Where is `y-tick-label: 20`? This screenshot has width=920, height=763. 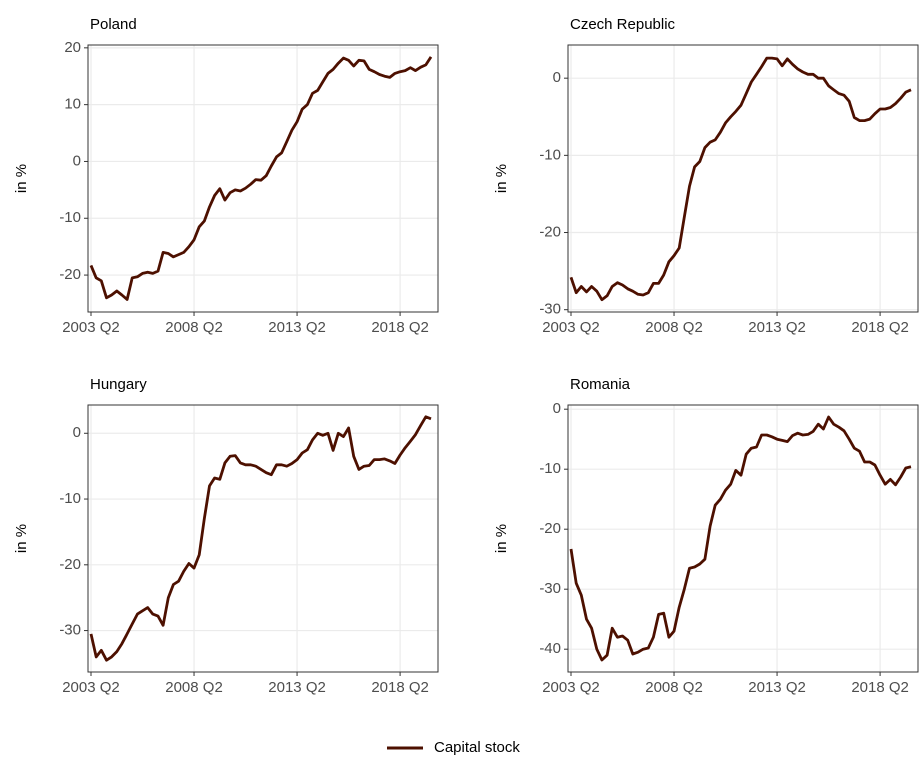
y-tick-label: 20 is located at coordinates (72, 47).